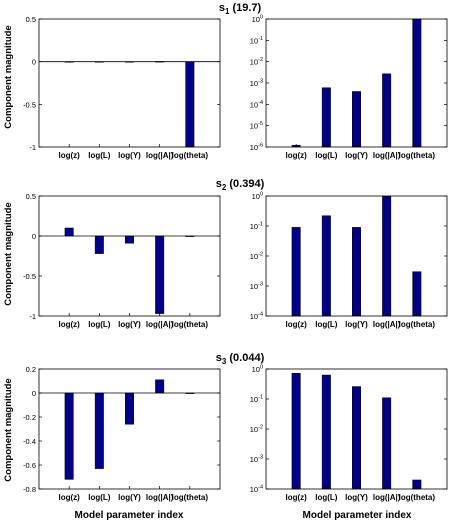  I want to click on category-label-s3-linear-2: log(Y), so click(129, 497).